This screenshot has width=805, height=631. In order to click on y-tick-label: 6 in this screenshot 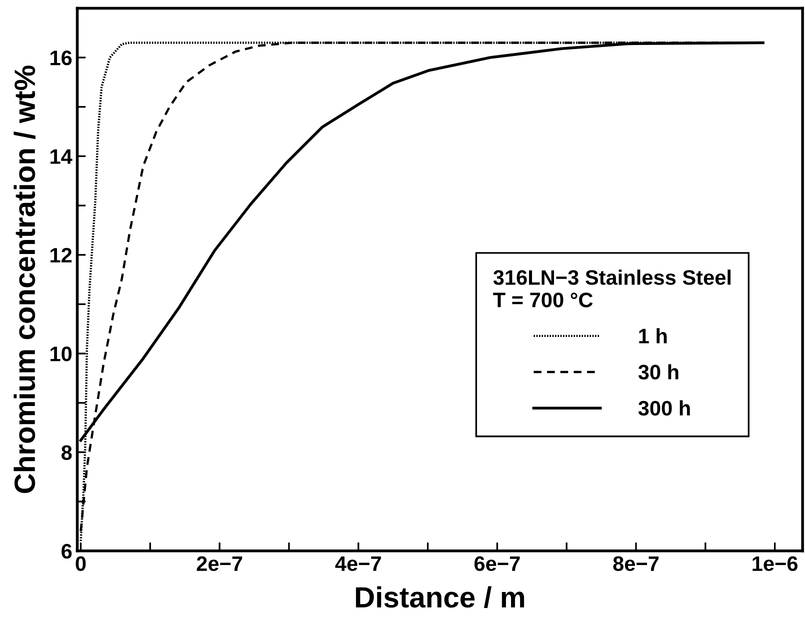, I will do `click(67, 551)`.